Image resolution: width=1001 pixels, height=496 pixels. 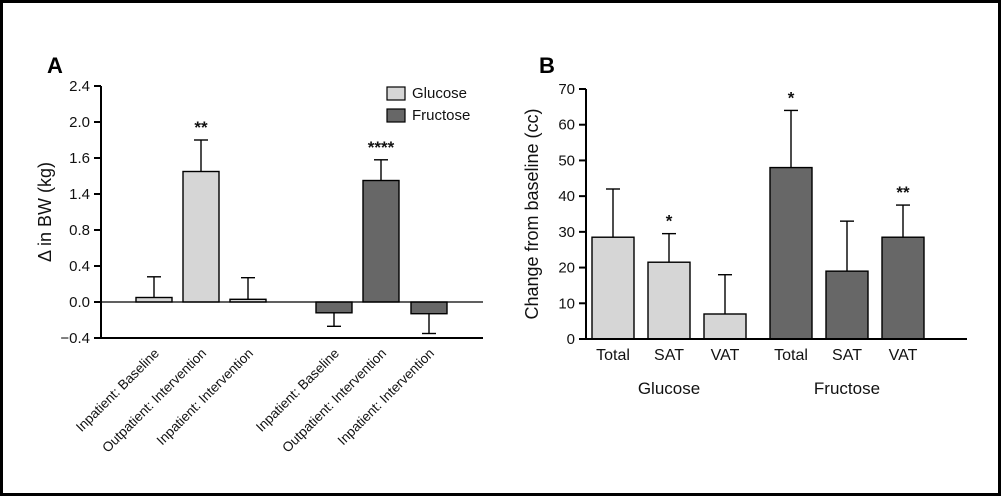 What do you see at coordinates (566, 196) in the screenshot?
I see `y-tick-label: 40` at bounding box center [566, 196].